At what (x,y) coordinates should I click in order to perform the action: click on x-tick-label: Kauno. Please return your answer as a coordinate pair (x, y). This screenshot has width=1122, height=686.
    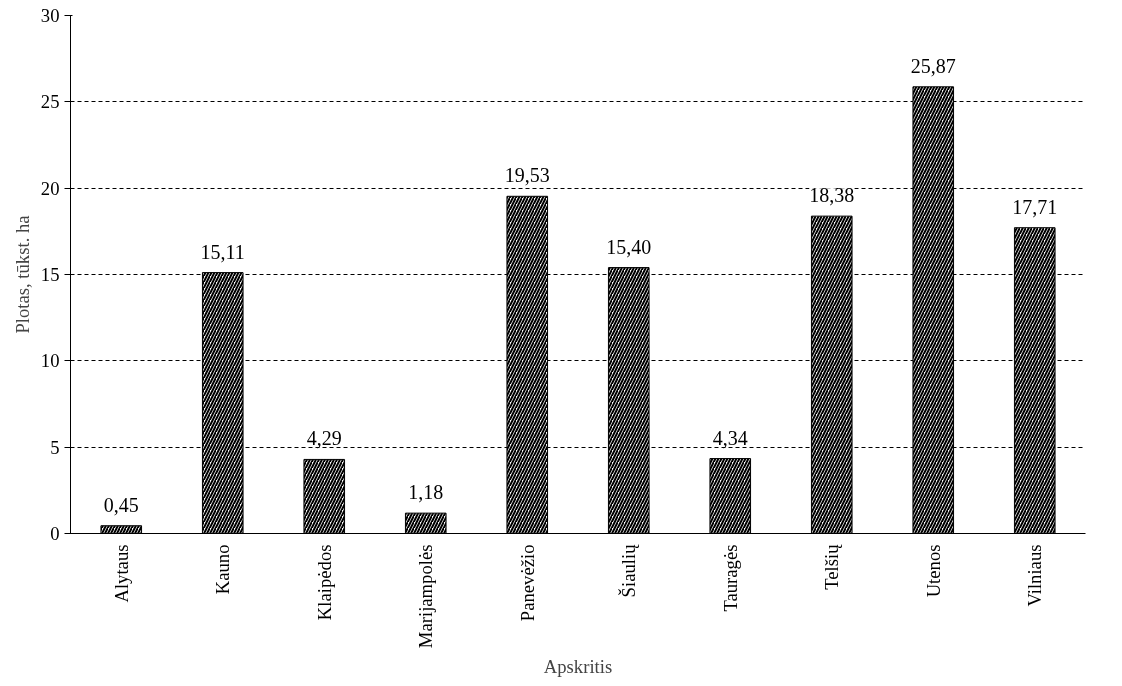
    Looking at the image, I should click on (223, 569).